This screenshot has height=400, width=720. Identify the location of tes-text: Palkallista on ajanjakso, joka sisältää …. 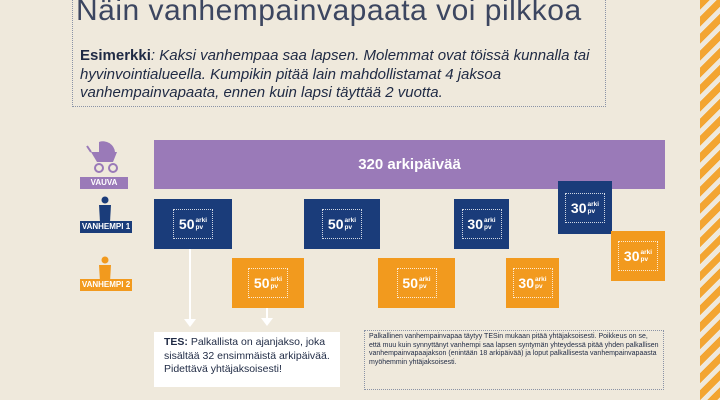
(247, 355).